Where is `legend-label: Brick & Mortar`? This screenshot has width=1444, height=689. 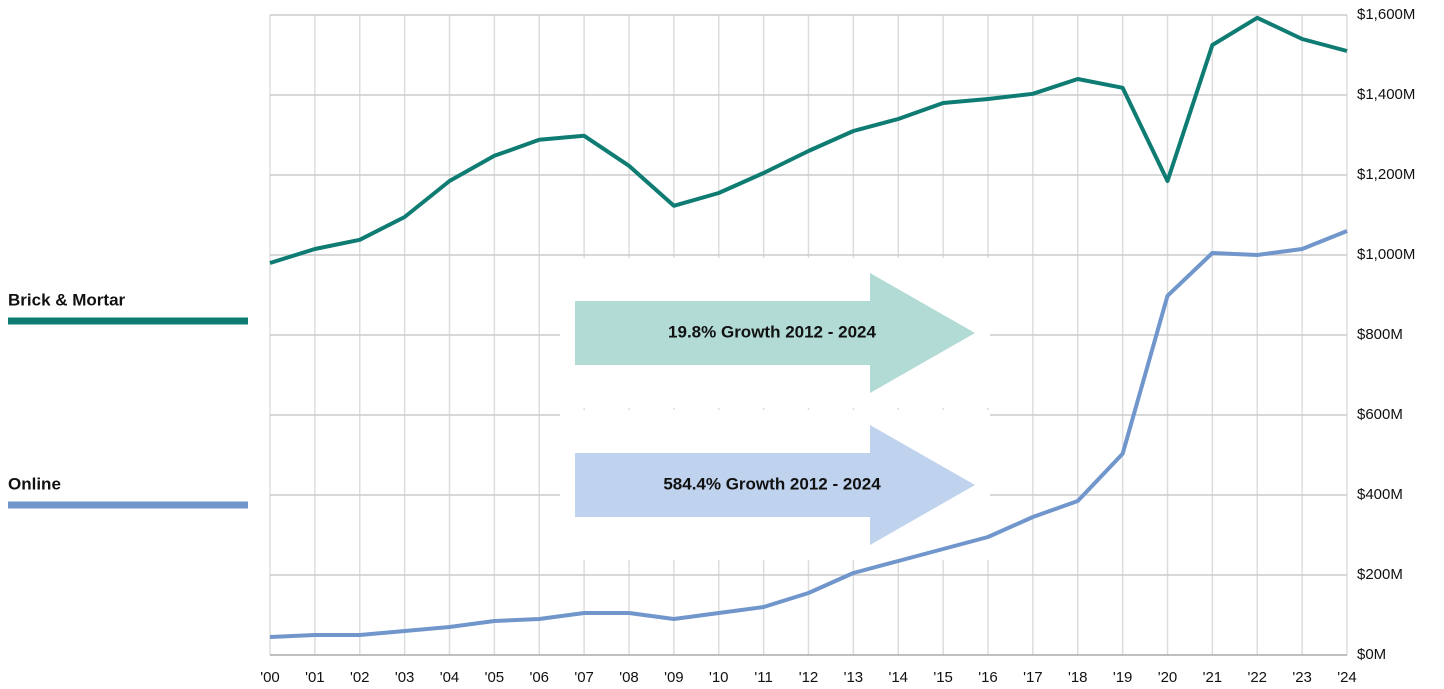 legend-label: Brick & Mortar is located at coordinates (67, 299).